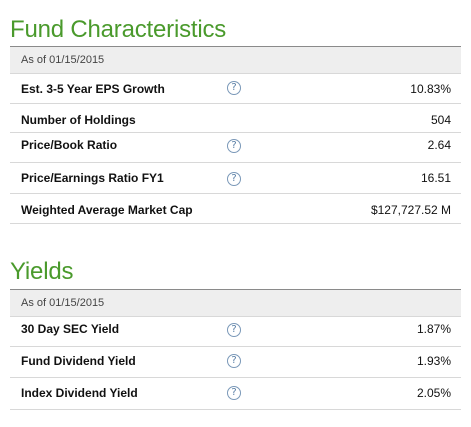 The width and height of the screenshot is (471, 427). I want to click on table-row-index-dividend-yield: Index Dividend Yield ? 2.05%, so click(235, 394).